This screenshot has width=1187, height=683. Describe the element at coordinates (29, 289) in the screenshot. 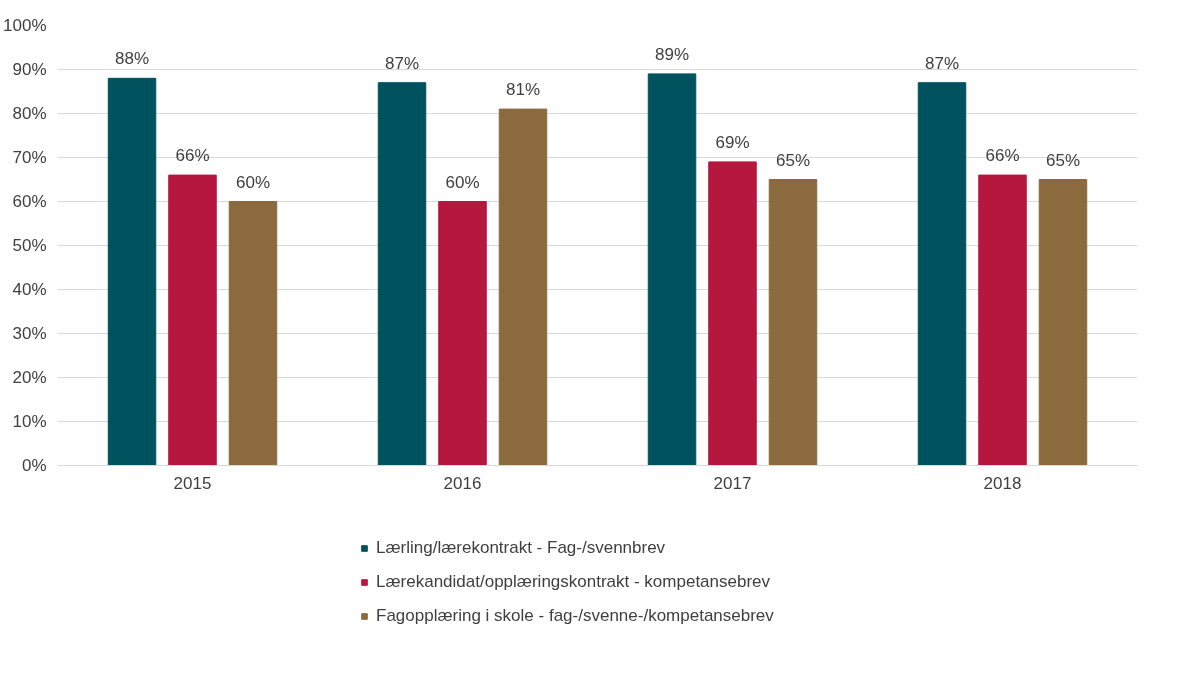

I see `y-tick-label: 40%` at that location.